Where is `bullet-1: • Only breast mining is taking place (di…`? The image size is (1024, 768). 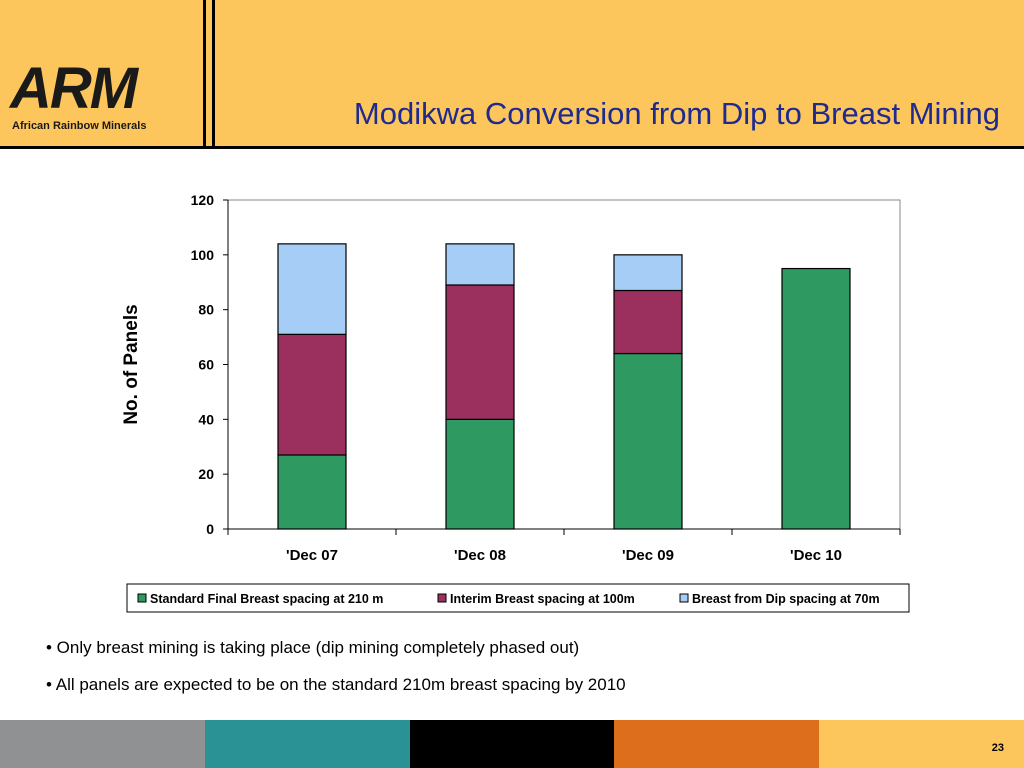 bullet-1: • Only breast mining is taking place (di… is located at coordinates (313, 647).